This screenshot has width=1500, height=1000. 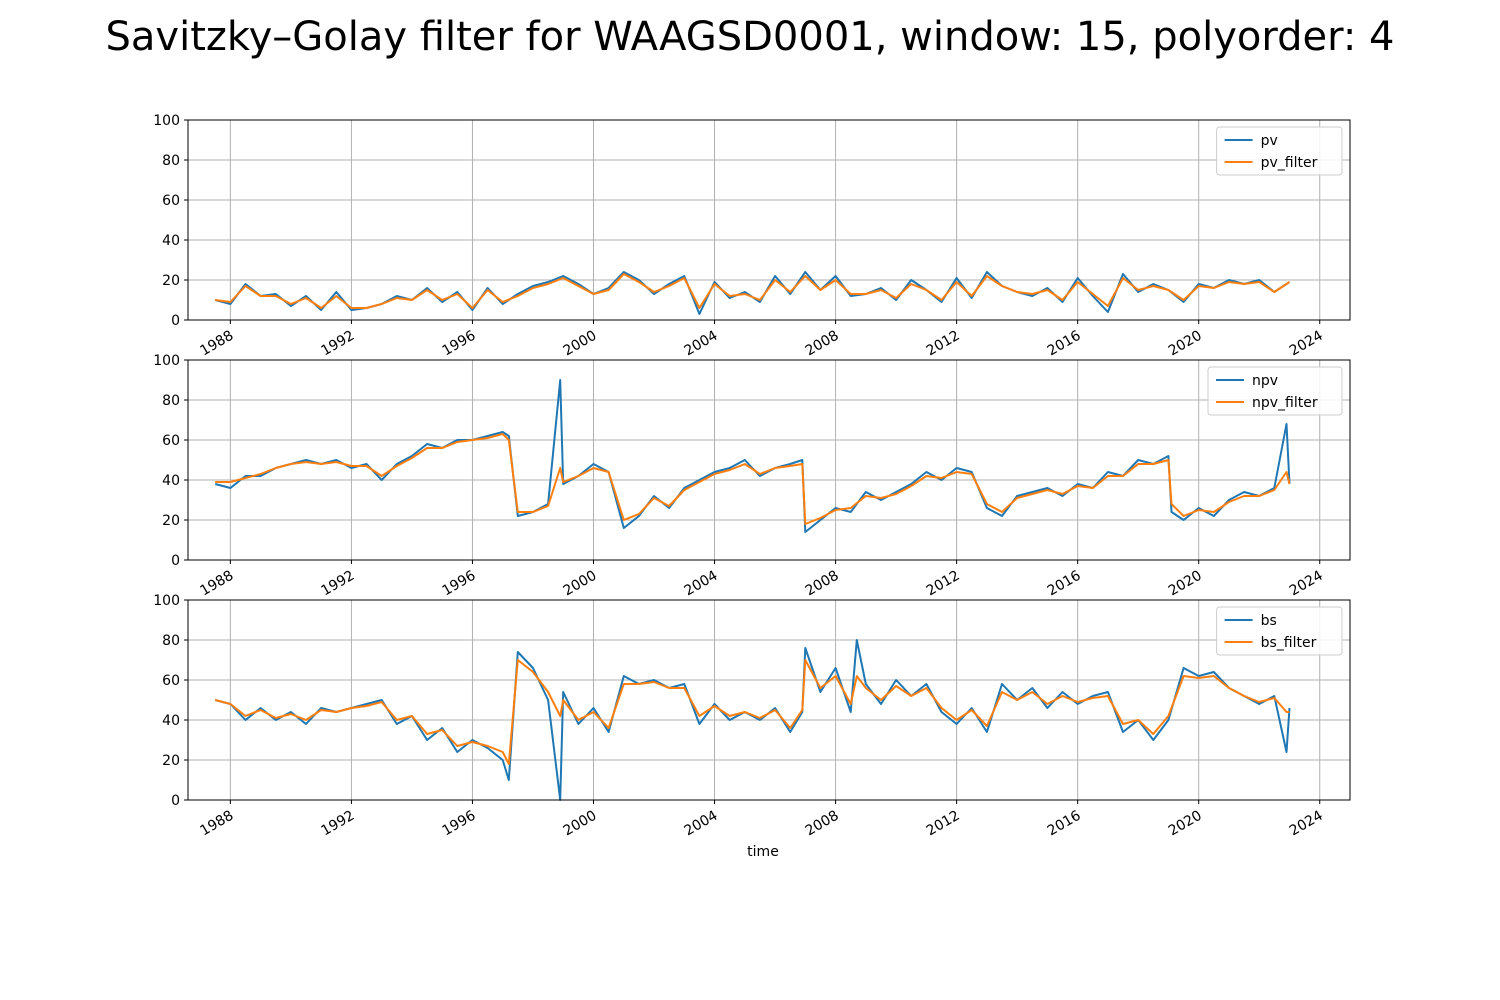 I want to click on series-line-npv_filter, so click(x=753, y=479).